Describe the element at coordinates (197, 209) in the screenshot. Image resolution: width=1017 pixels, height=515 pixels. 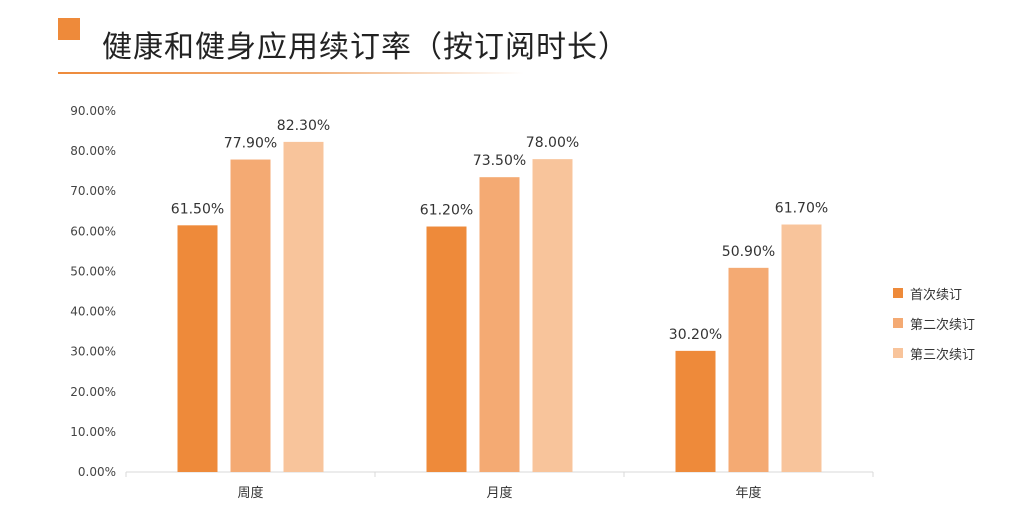
I see `data-label: 61.50%` at that location.